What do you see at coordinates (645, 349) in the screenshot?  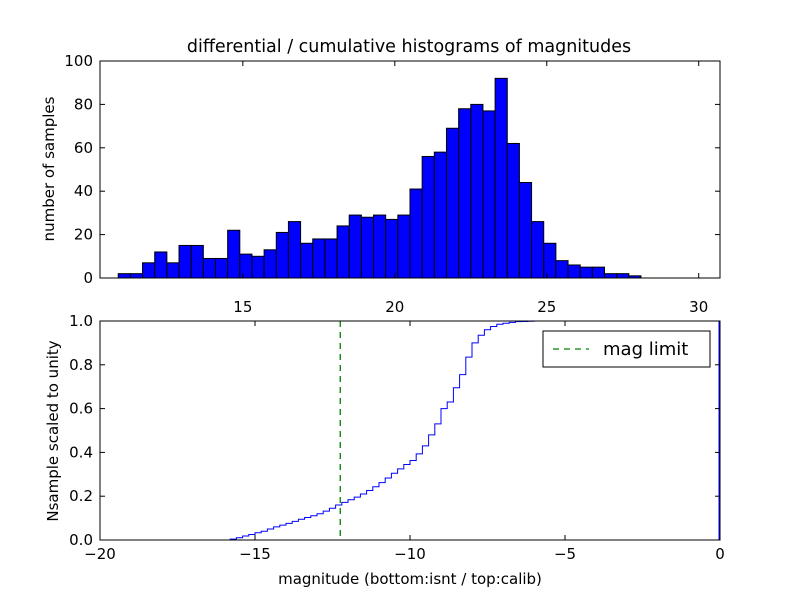 I see `legend-label-mag-limit: mag limit` at bounding box center [645, 349].